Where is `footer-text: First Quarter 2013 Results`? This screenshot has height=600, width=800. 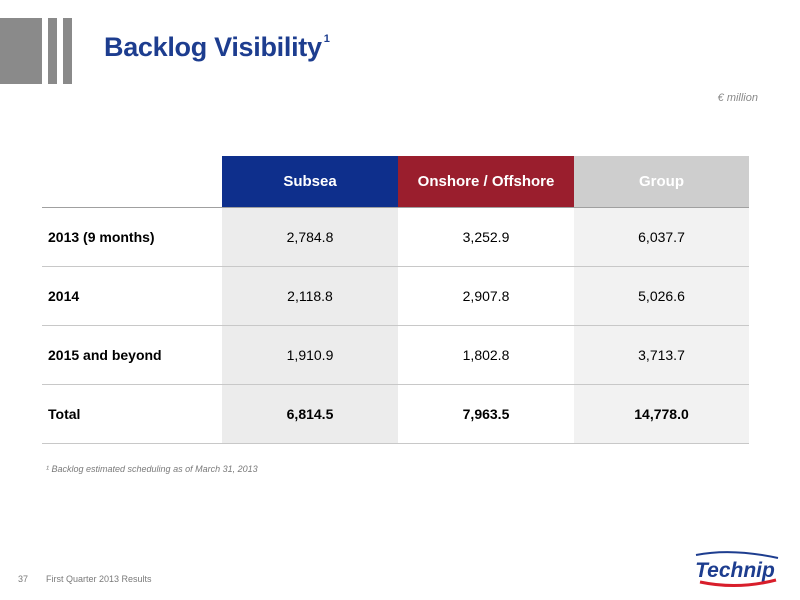
footer-text: First Quarter 2013 Results is located at coordinates (99, 579).